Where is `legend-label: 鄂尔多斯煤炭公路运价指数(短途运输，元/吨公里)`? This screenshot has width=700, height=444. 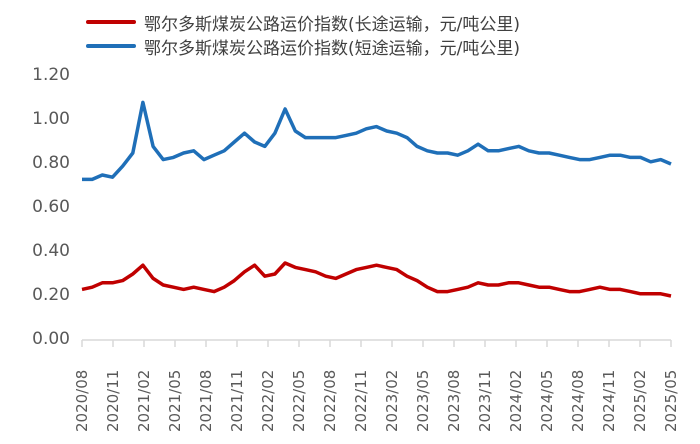 legend-label: 鄂尔多斯煤炭公路运价指数(短途运输，元/吨公里) is located at coordinates (332, 48).